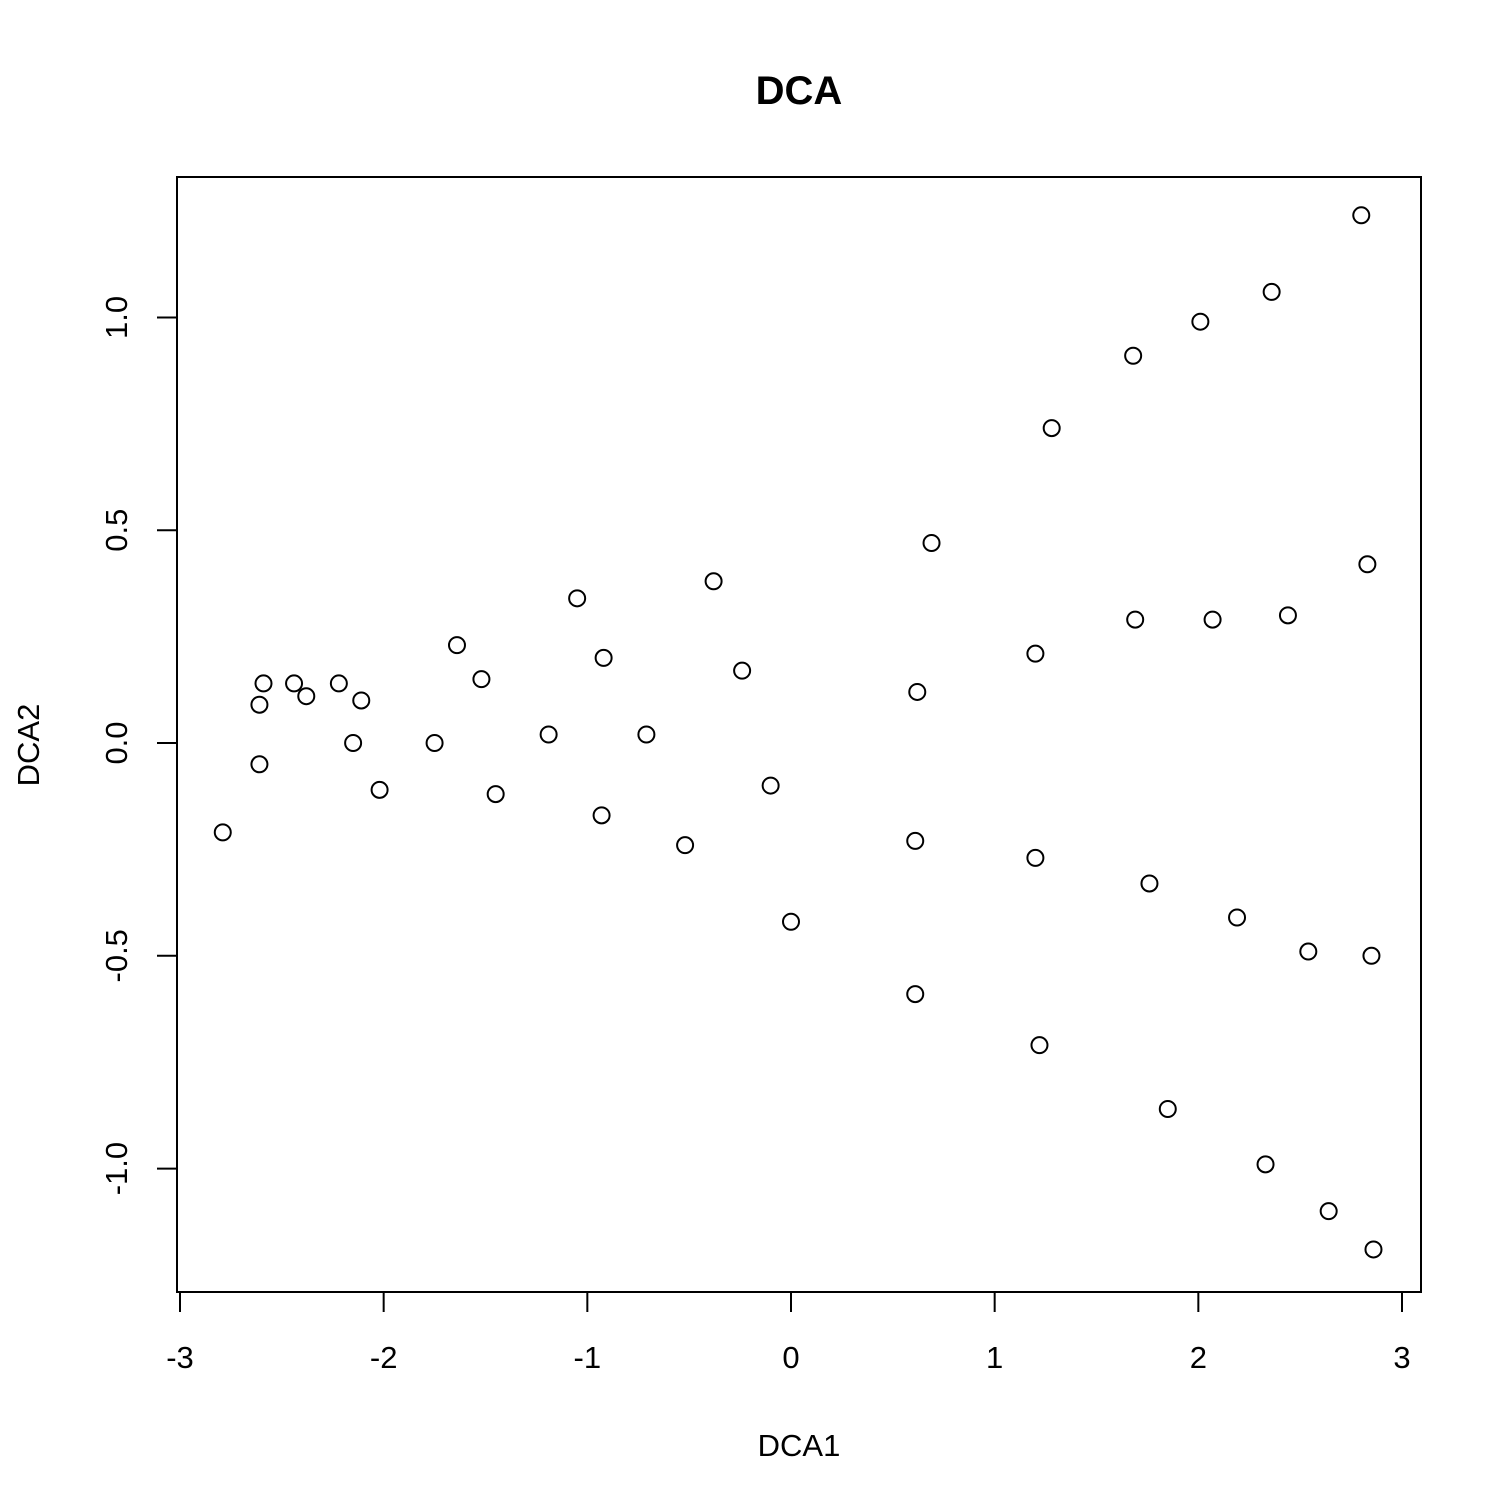  What do you see at coordinates (799, 1445) in the screenshot?
I see `x-axis-label: DCA1` at bounding box center [799, 1445].